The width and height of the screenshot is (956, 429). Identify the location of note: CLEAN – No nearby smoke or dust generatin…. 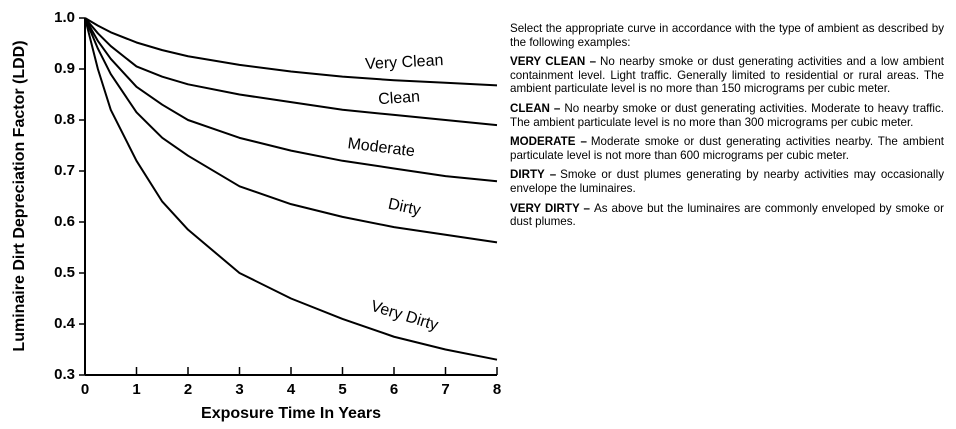
(727, 115).